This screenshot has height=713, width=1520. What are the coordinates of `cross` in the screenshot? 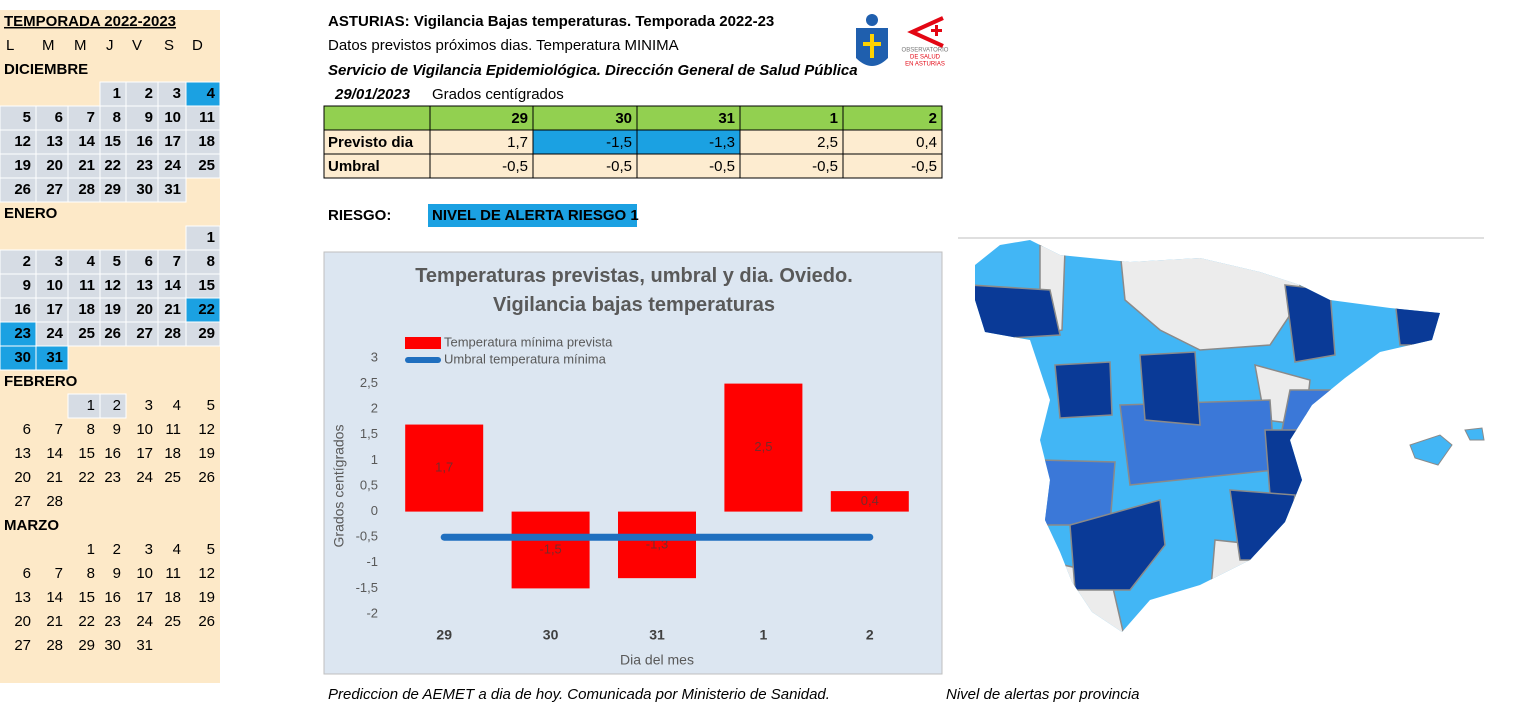 It's located at (872, 46).